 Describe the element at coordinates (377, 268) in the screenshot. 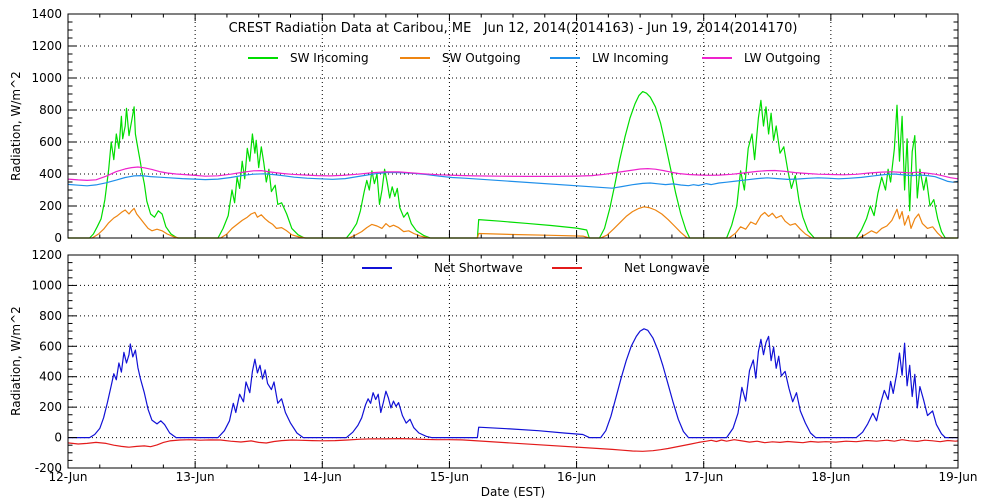

I see `net-shortwave-line-swatch` at that location.